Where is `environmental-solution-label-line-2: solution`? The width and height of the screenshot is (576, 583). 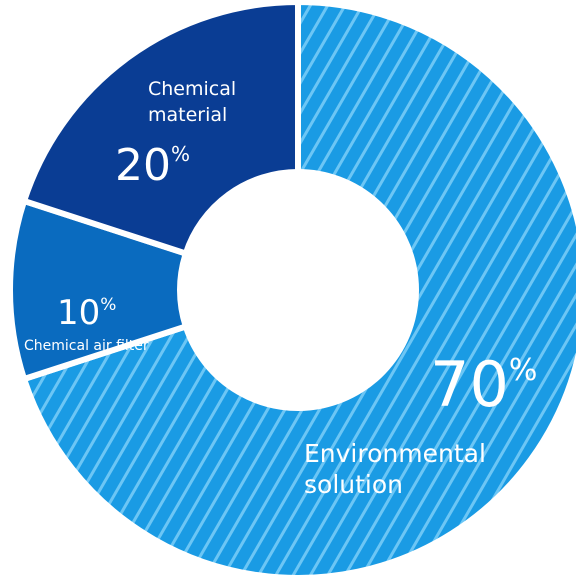 environmental-solution-label-line-2: solution is located at coordinates (353, 484).